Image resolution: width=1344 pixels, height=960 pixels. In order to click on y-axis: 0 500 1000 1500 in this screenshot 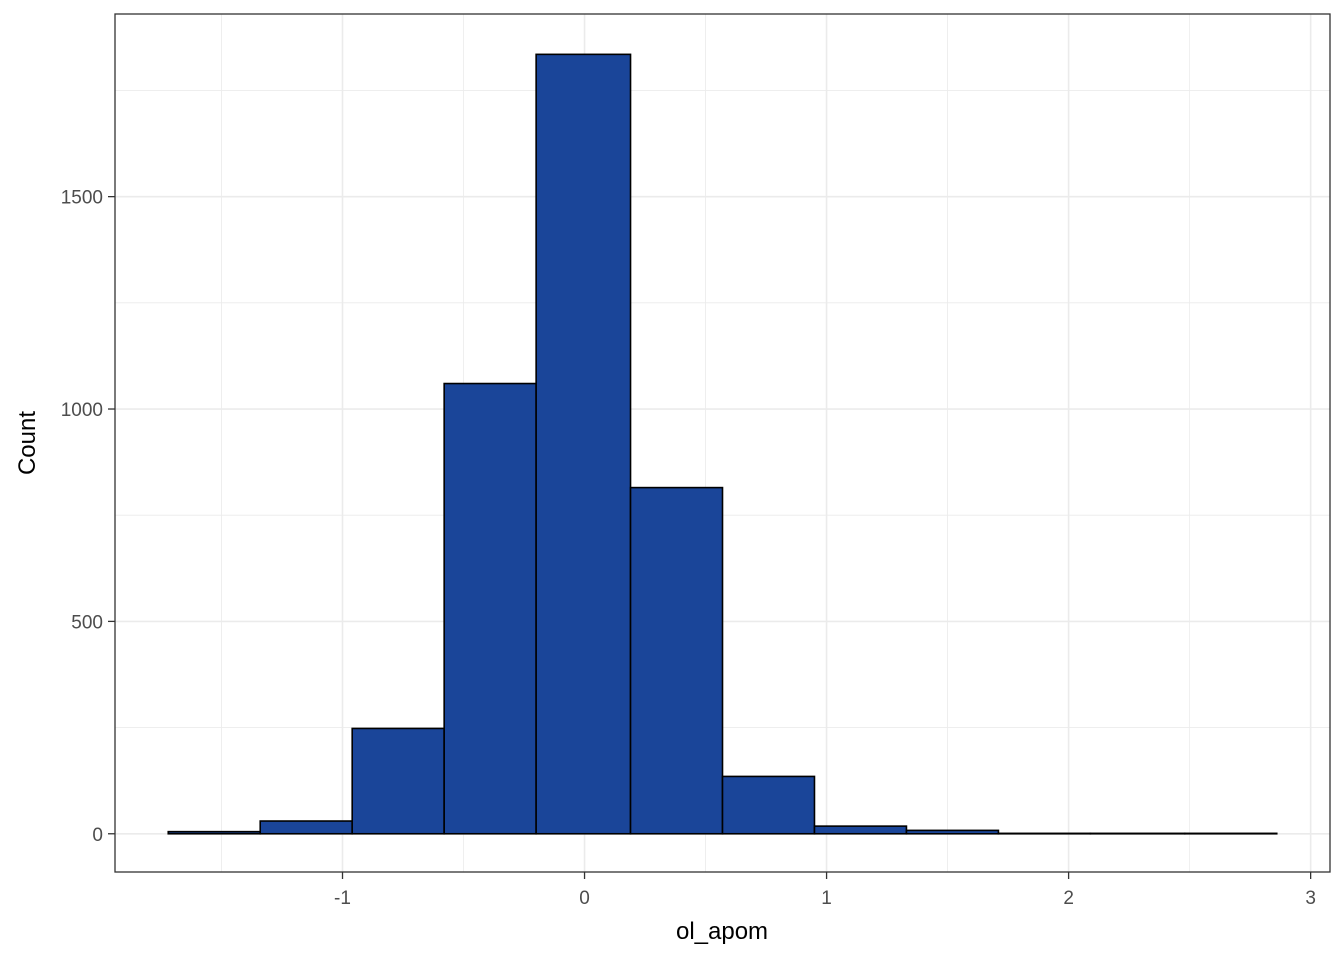, I will do `click(88, 517)`.